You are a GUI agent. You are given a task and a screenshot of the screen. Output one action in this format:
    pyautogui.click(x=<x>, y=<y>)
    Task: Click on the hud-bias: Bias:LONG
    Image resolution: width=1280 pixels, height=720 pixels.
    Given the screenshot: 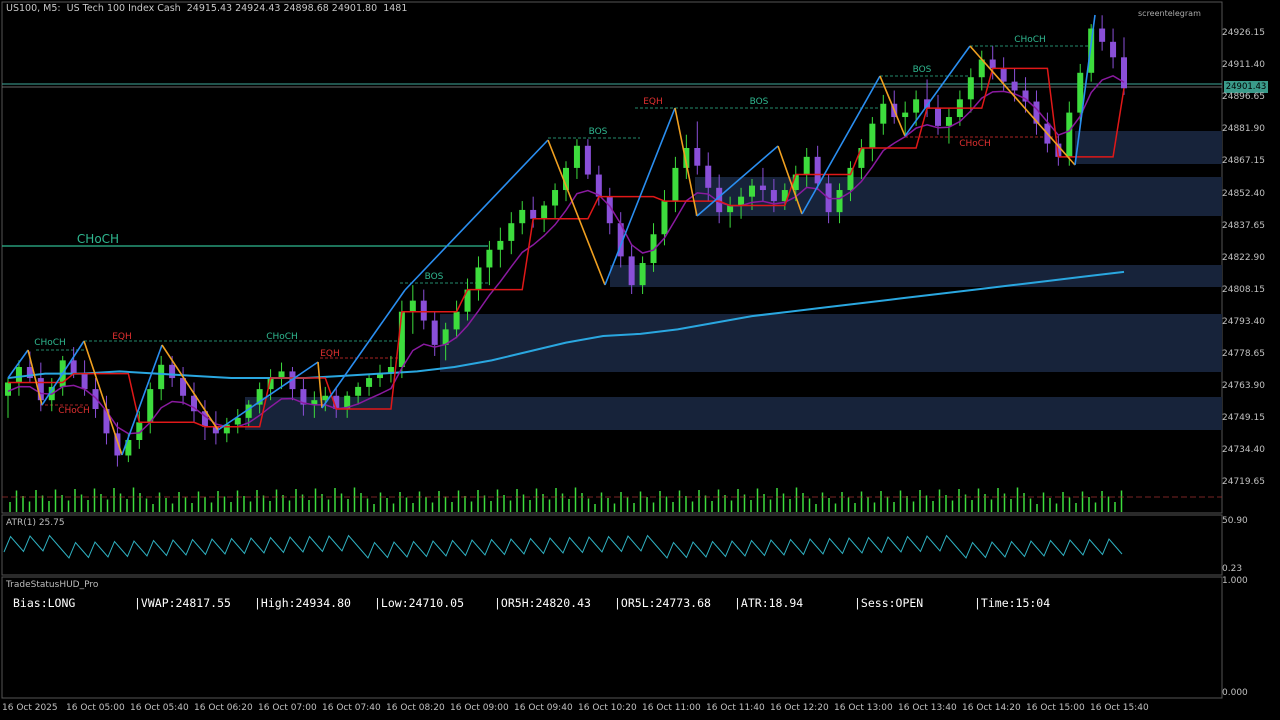 What is the action you would take?
    pyautogui.click(x=44, y=603)
    